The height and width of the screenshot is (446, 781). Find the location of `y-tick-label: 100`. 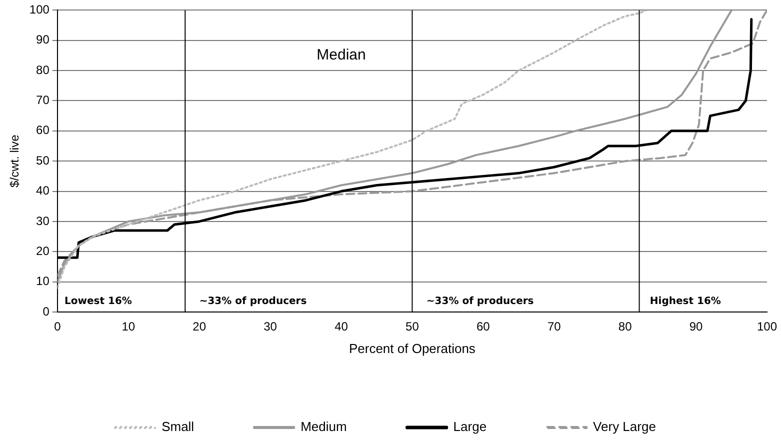

y-tick-label: 100 is located at coordinates (39, 9).